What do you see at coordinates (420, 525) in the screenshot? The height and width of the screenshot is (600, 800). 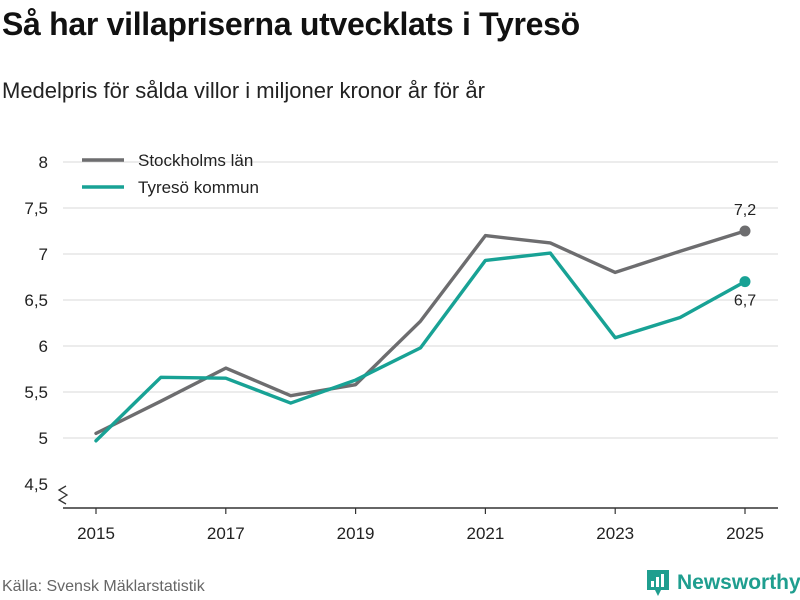 I see `x-axis: 2015 2017 2019 2021 2023 2025` at bounding box center [420, 525].